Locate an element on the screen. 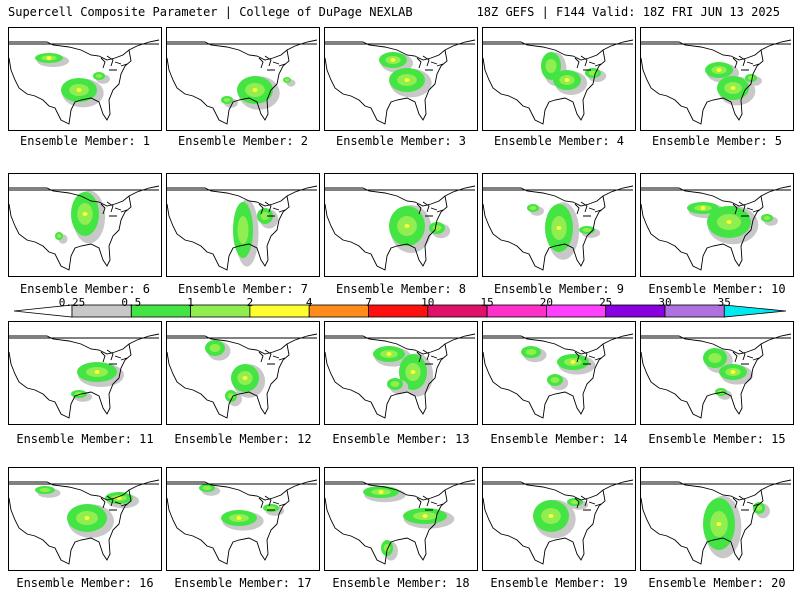 The height and width of the screenshot is (600, 800). ensemble-member-label: Ensemble Member: 17 is located at coordinates (243, 583).